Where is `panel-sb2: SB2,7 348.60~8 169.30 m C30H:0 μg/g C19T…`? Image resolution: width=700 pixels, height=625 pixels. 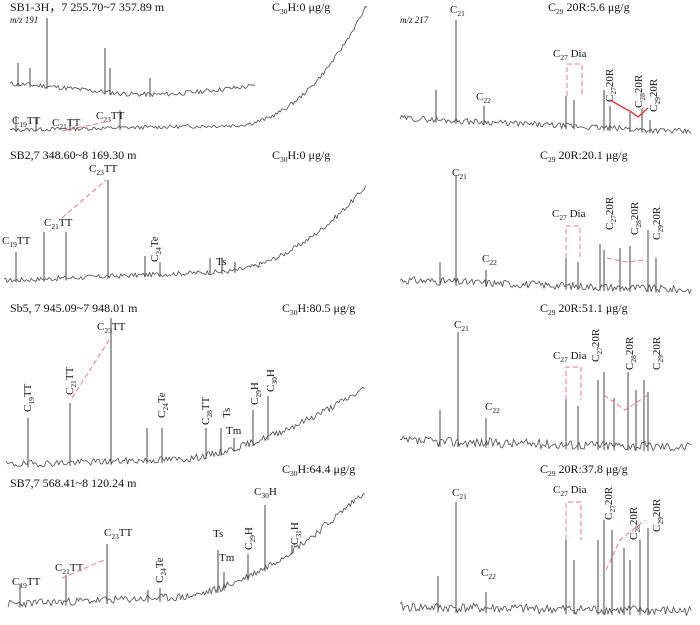
panel-sb2: SB2,7 348.60~8 169.30 m C30H:0 μg/g C19T… is located at coordinates (184, 215).